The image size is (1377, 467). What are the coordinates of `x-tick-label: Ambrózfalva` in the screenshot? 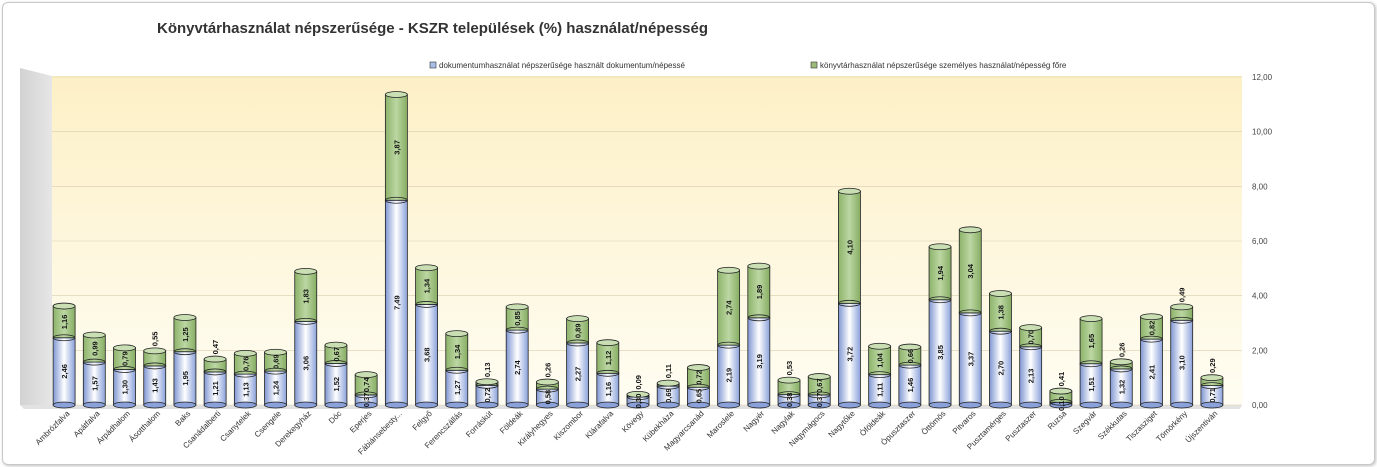 It's located at (53, 428).